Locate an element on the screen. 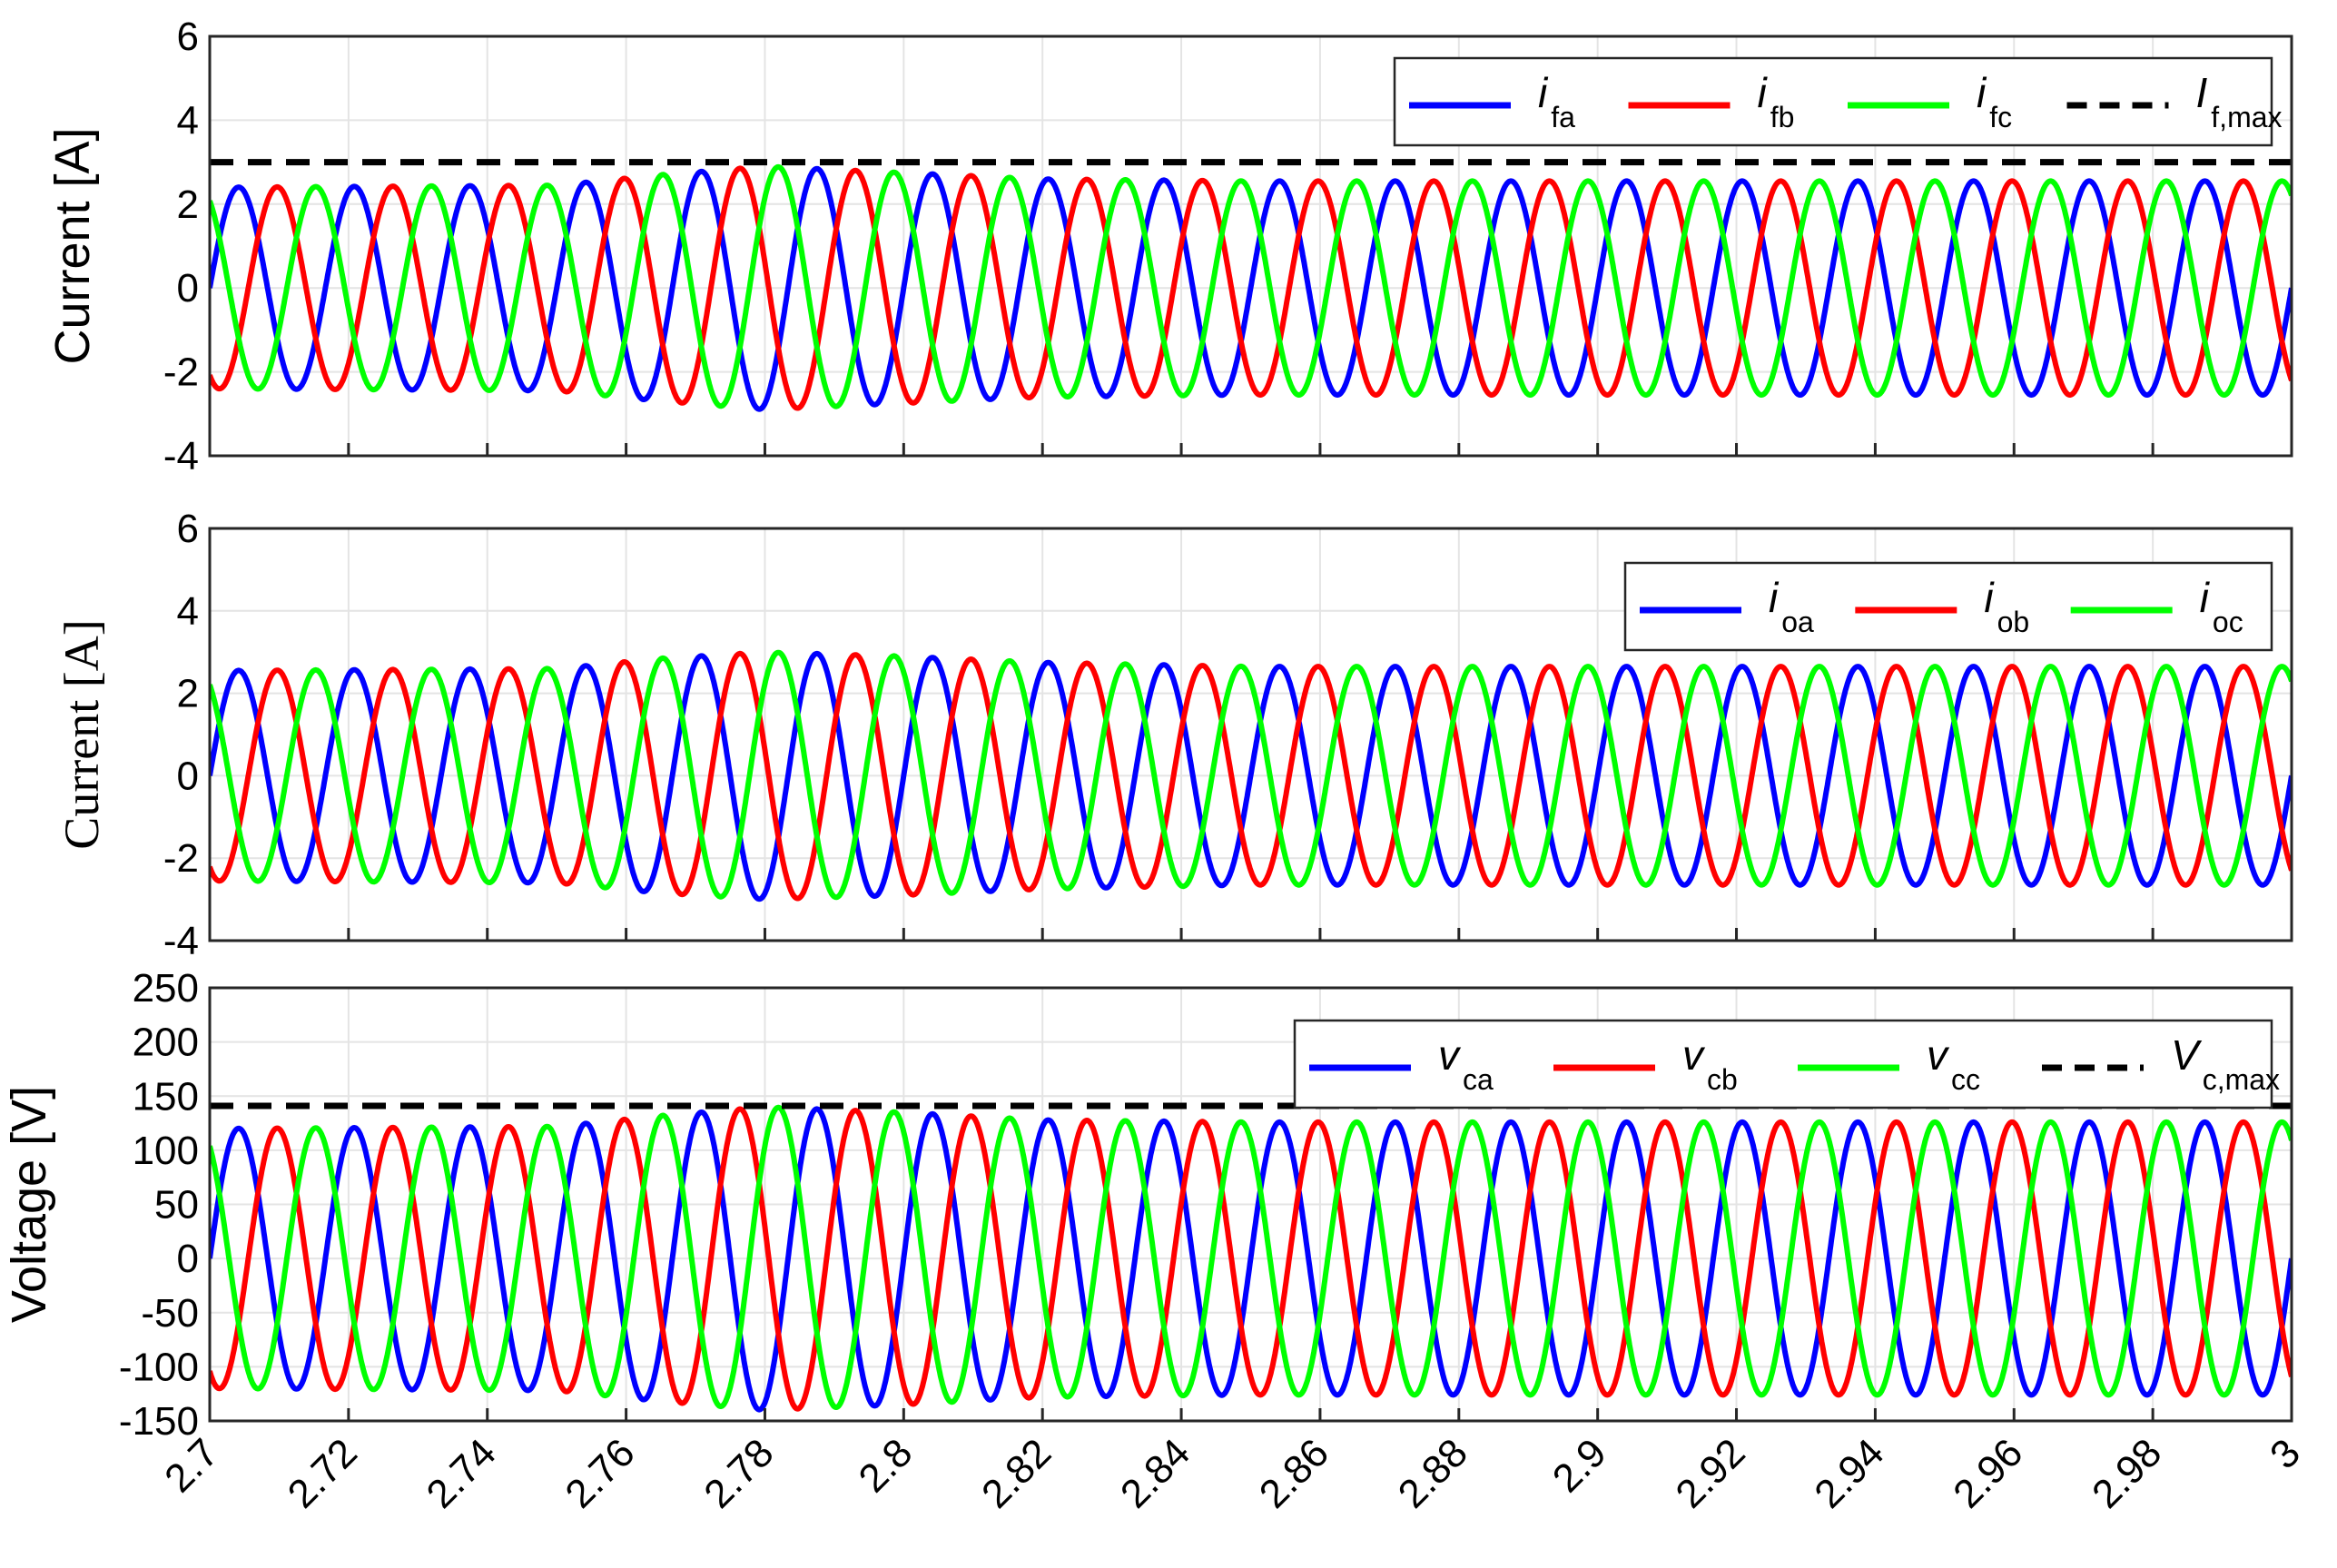 The image size is (2337, 1568). series-line-i-fa is located at coordinates (1251, 288).